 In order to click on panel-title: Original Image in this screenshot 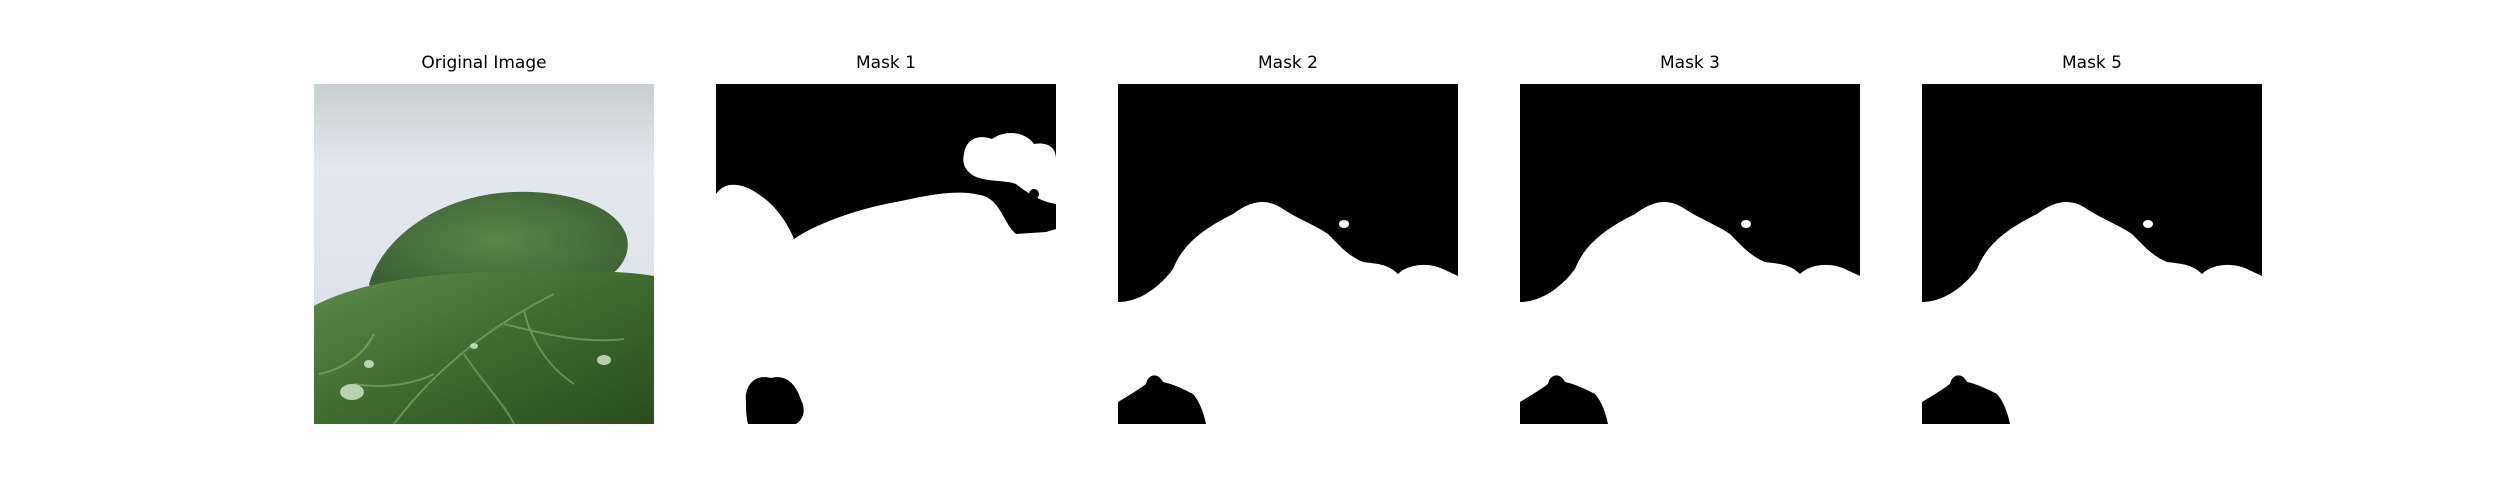, I will do `click(484, 63)`.